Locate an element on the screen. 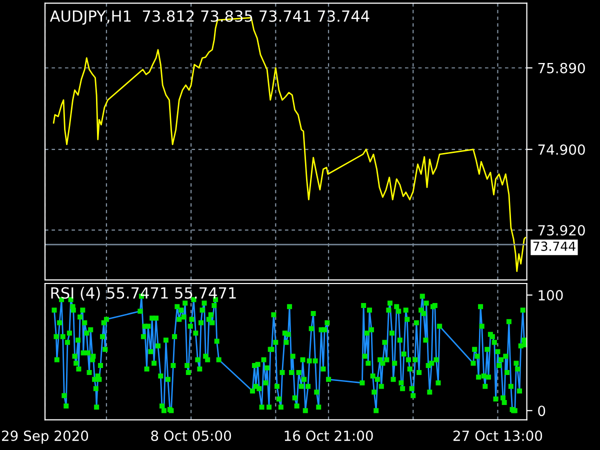 Image resolution: width=600 pixels, height=450 pixels. y-tick-label: 74.900 is located at coordinates (561, 149).